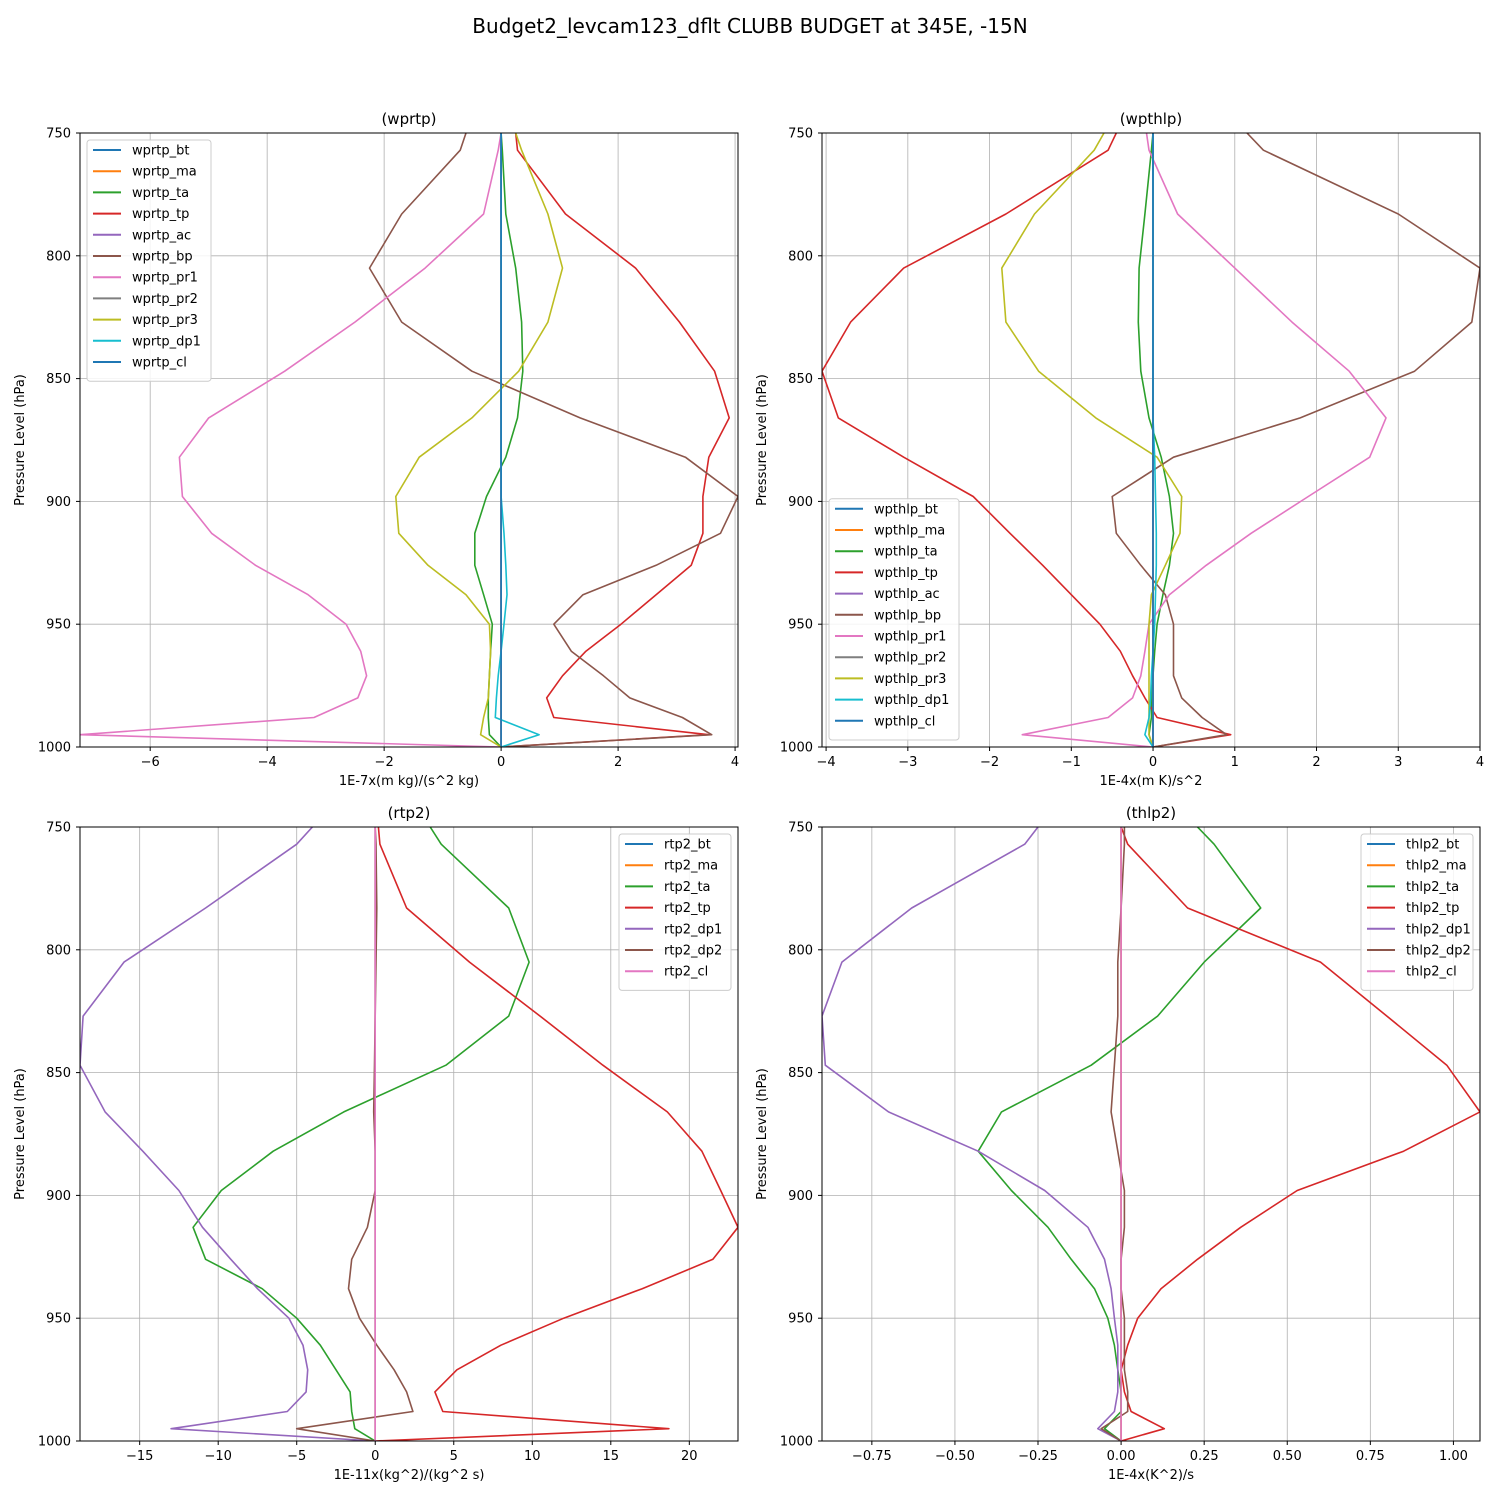 This screenshot has width=1500, height=1500. Describe the element at coordinates (907, 615) in the screenshot. I see `legend-entry: wpthlp_bp` at that location.